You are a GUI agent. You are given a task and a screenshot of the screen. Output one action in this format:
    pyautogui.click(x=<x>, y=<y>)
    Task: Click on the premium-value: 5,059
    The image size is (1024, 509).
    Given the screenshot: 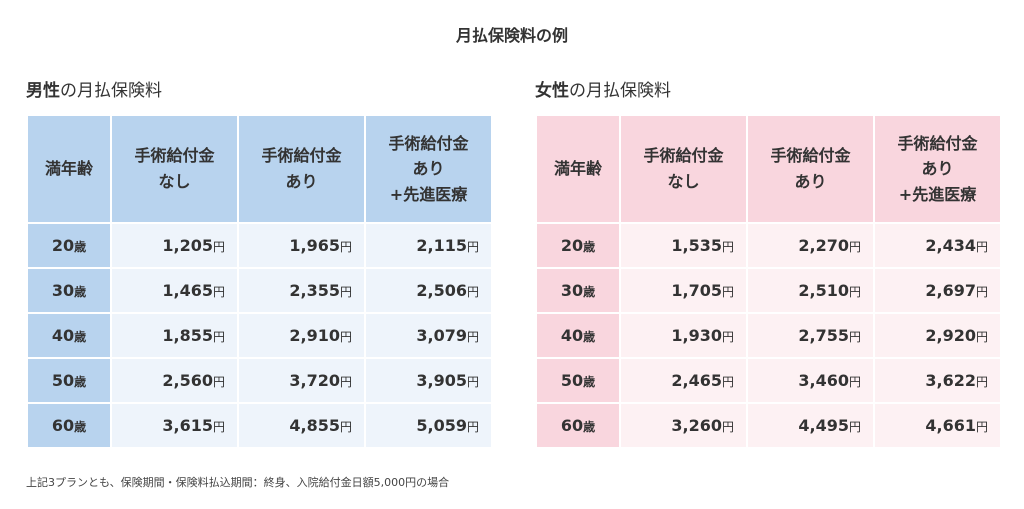 What is the action you would take?
    pyautogui.click(x=441, y=425)
    